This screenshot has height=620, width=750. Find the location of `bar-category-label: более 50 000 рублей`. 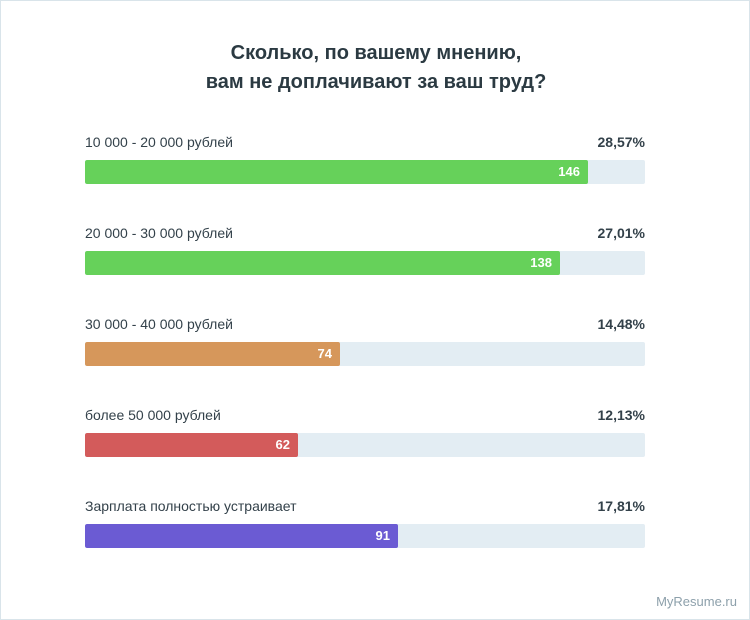

bar-category-label: более 50 000 рублей is located at coordinates (153, 415).